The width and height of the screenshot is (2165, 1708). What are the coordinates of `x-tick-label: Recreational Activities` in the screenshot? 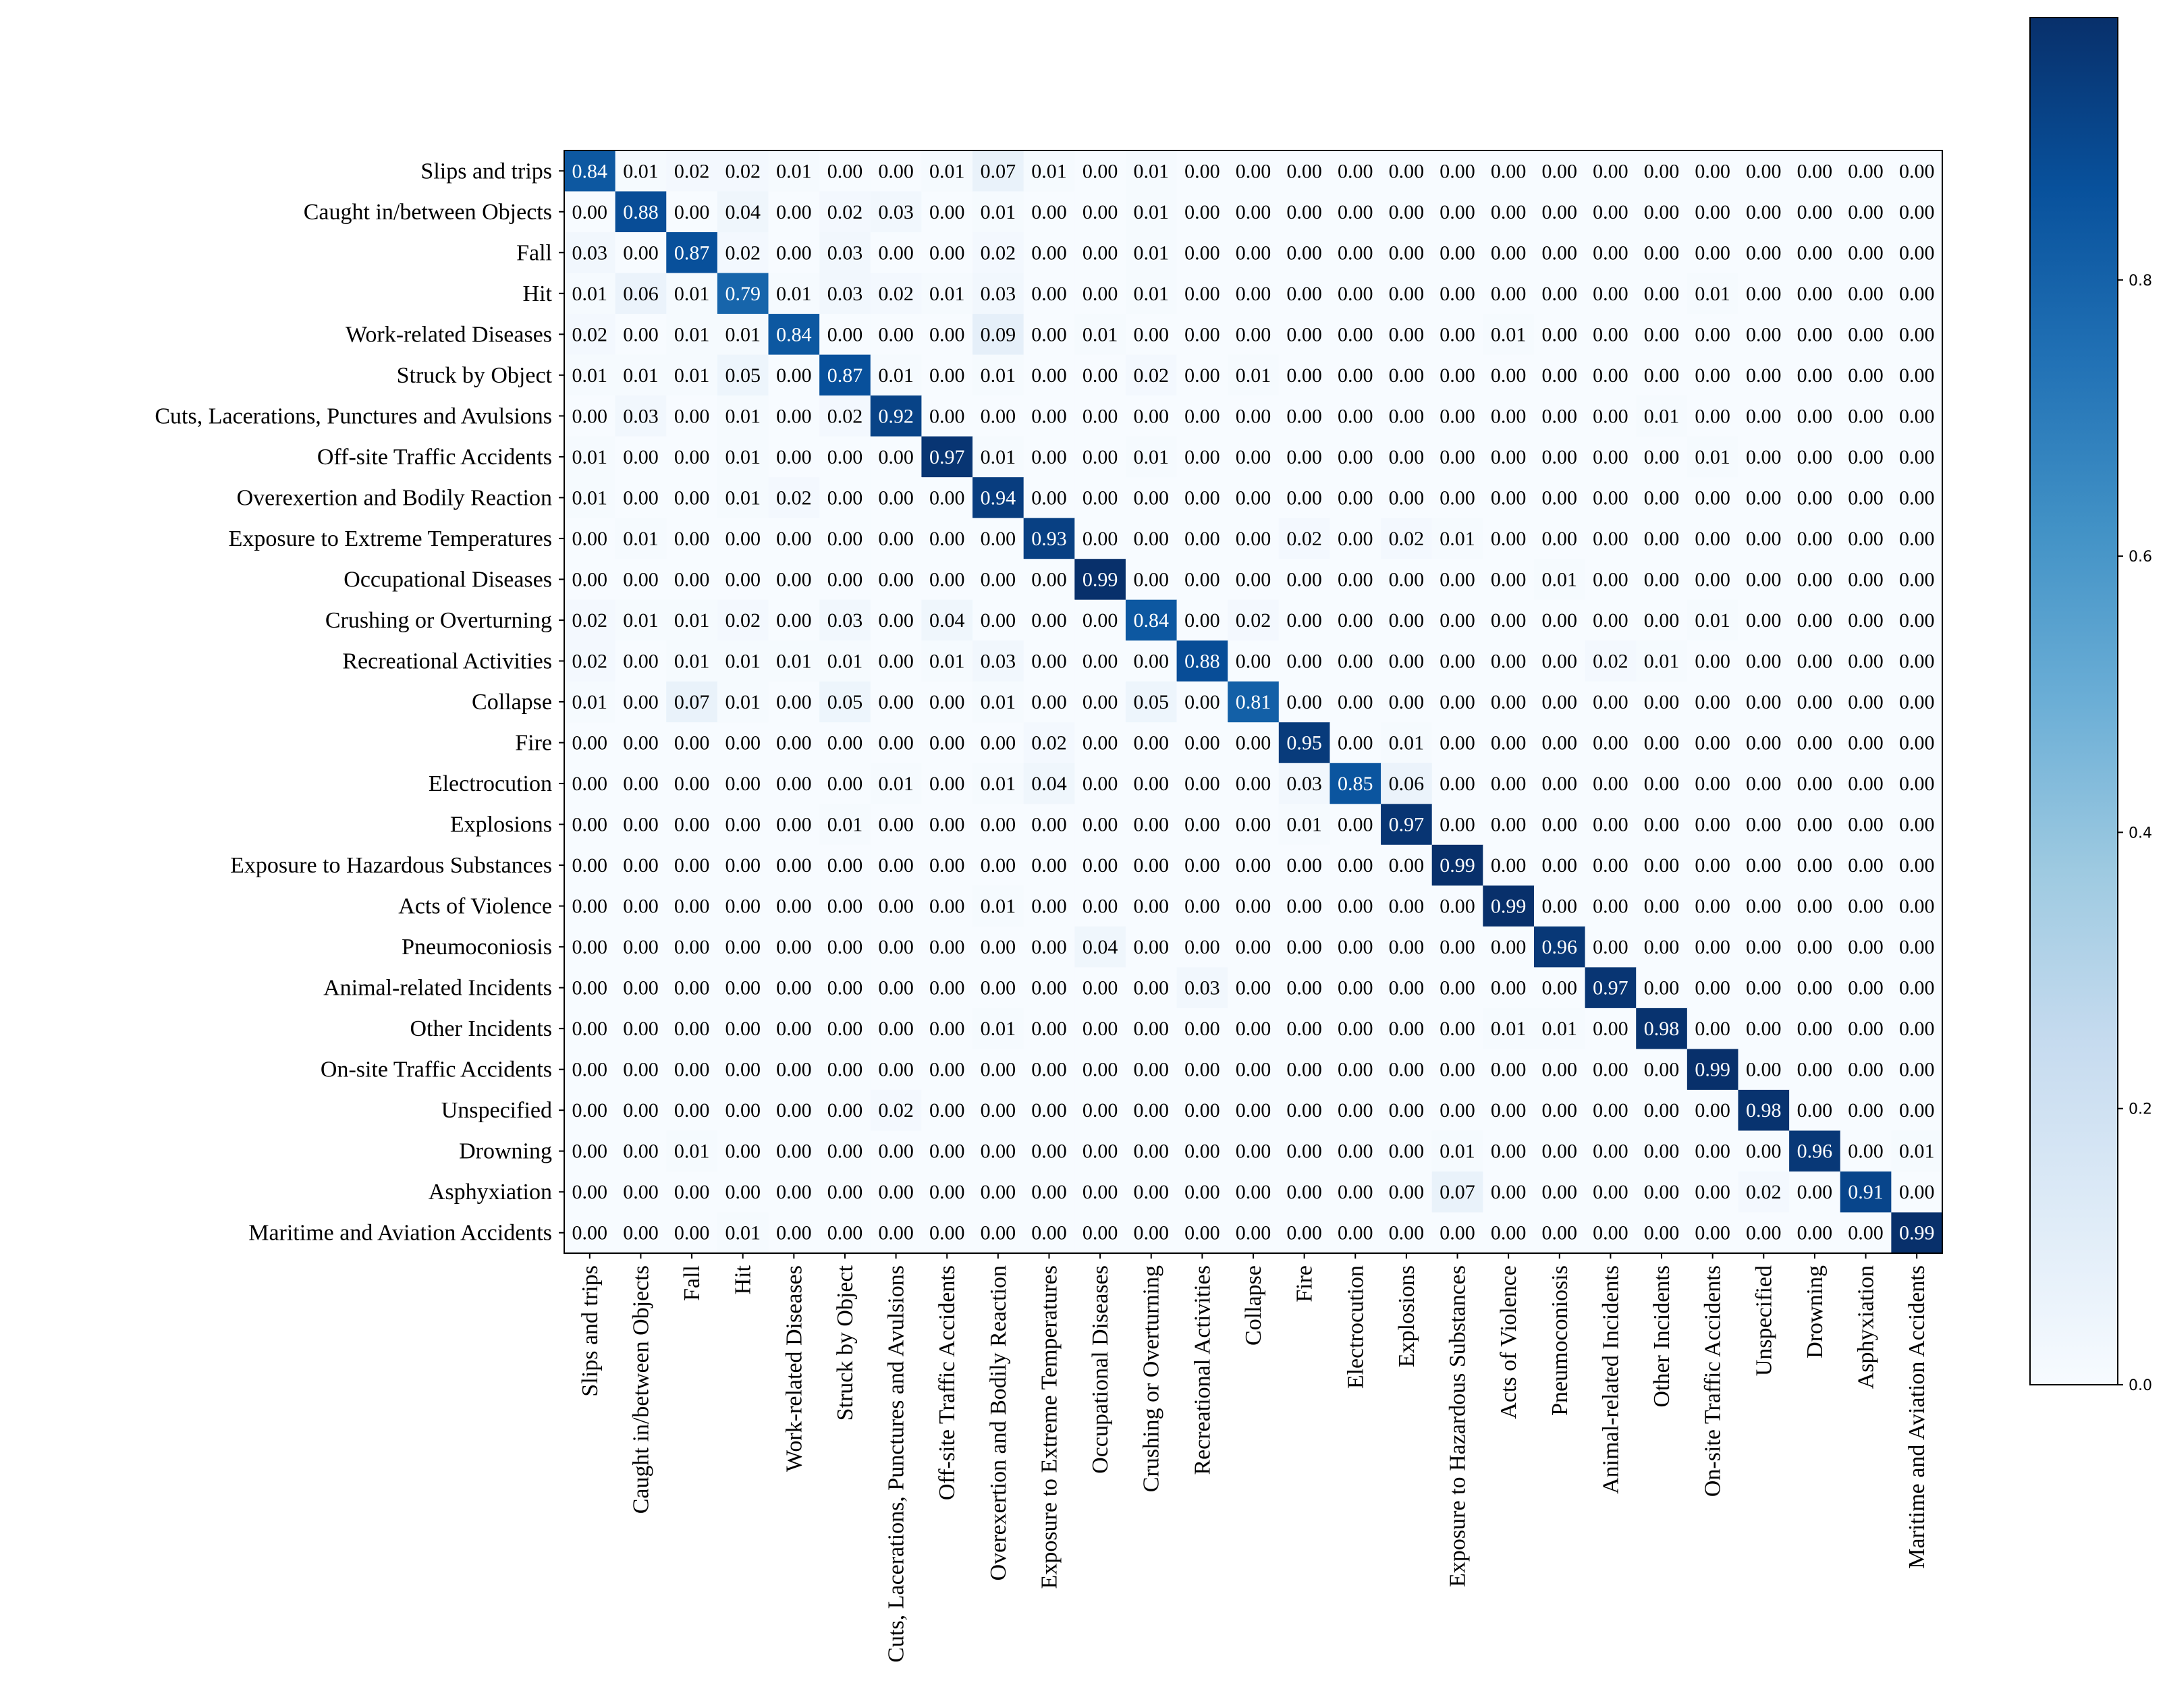 It's located at (1202, 1370).